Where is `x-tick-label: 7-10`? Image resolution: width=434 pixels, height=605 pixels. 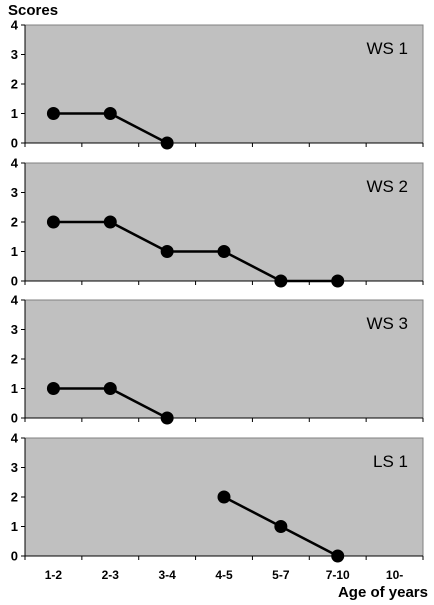
x-tick-label: 7-10 is located at coordinates (338, 575).